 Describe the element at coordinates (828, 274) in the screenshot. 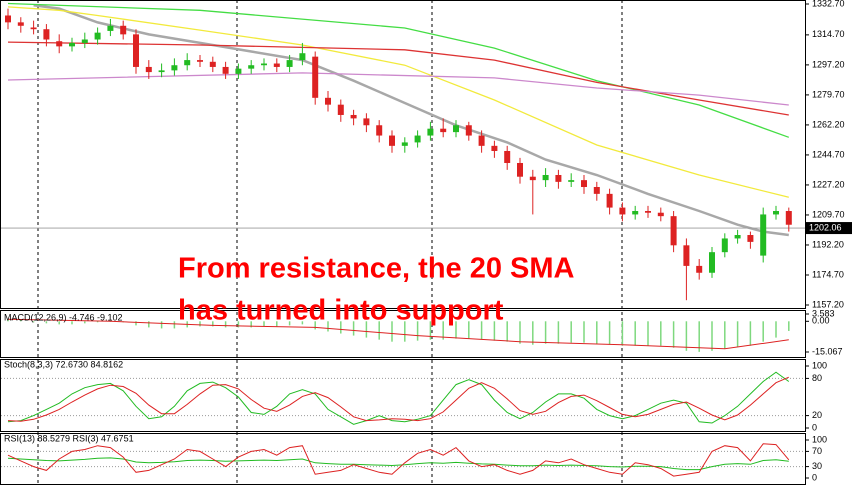

I see `y-tick-label: 1174.70` at that location.